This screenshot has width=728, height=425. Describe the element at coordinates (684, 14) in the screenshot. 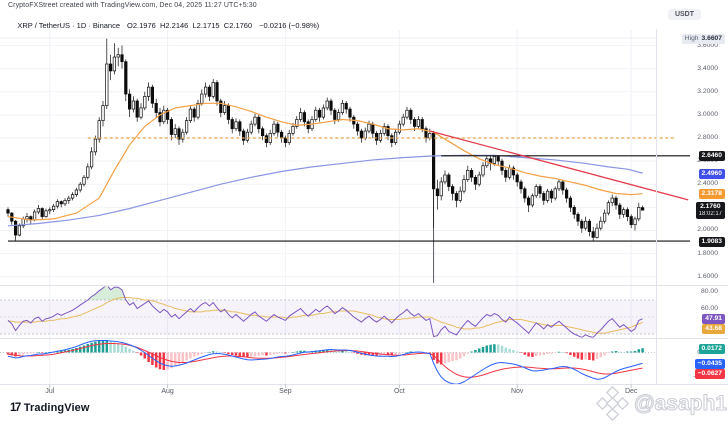

I see `quote-currency-badge: USDT` at that location.